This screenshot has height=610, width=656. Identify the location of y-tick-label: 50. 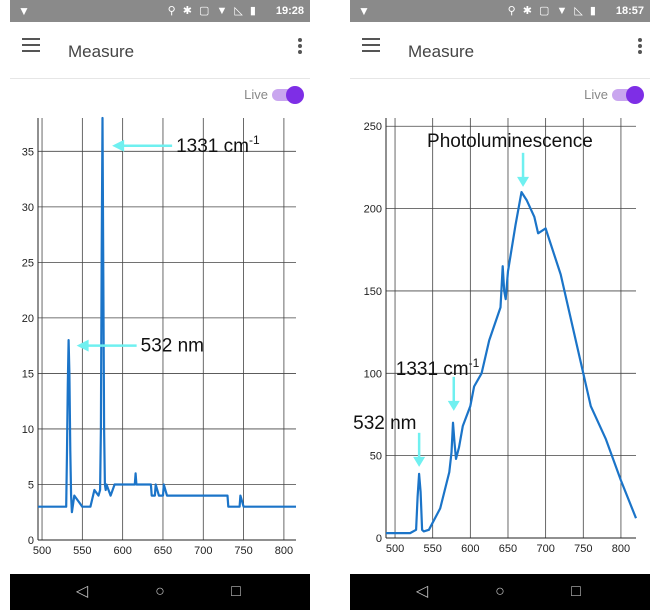
(376, 457).